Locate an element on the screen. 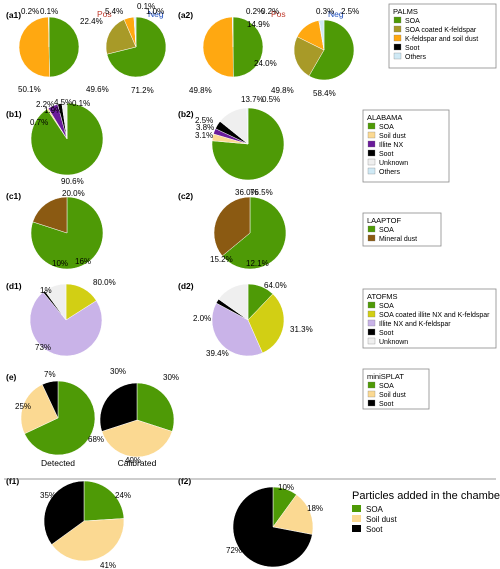 Image resolution: width=500 pixels, height=569 pixels. ion-label-neg-a2: Neg is located at coordinates (336, 14).